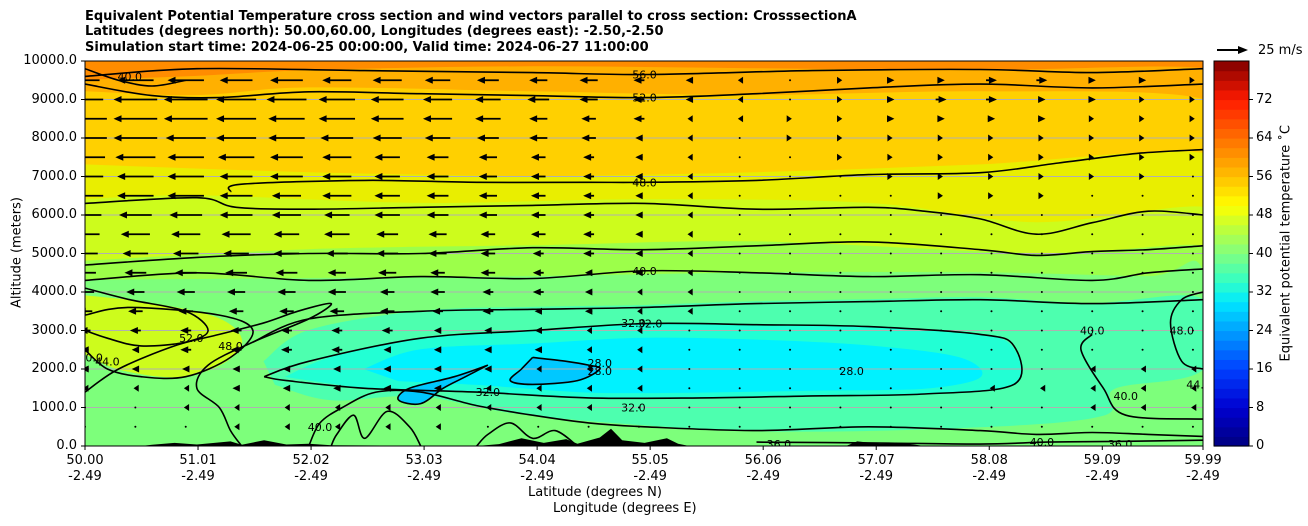  I want to click on terrain-mask, so click(583, 437).